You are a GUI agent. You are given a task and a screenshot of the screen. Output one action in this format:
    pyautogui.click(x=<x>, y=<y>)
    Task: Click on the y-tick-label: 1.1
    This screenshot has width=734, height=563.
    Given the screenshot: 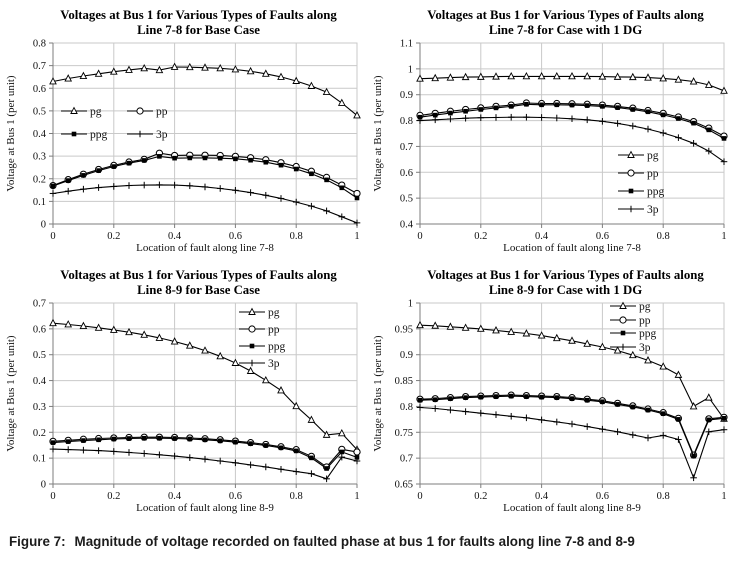 What is the action you would take?
    pyautogui.click(x=406, y=44)
    